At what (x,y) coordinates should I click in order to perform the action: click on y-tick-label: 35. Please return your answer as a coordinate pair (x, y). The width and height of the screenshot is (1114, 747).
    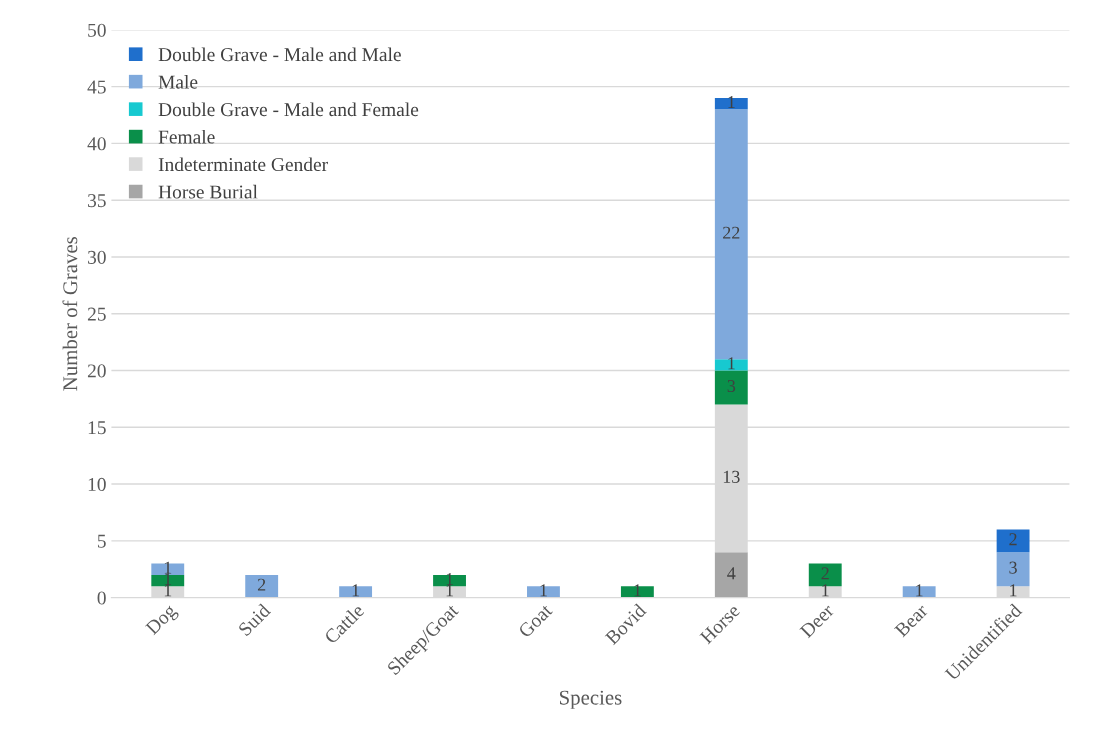
    Looking at the image, I should click on (97, 201).